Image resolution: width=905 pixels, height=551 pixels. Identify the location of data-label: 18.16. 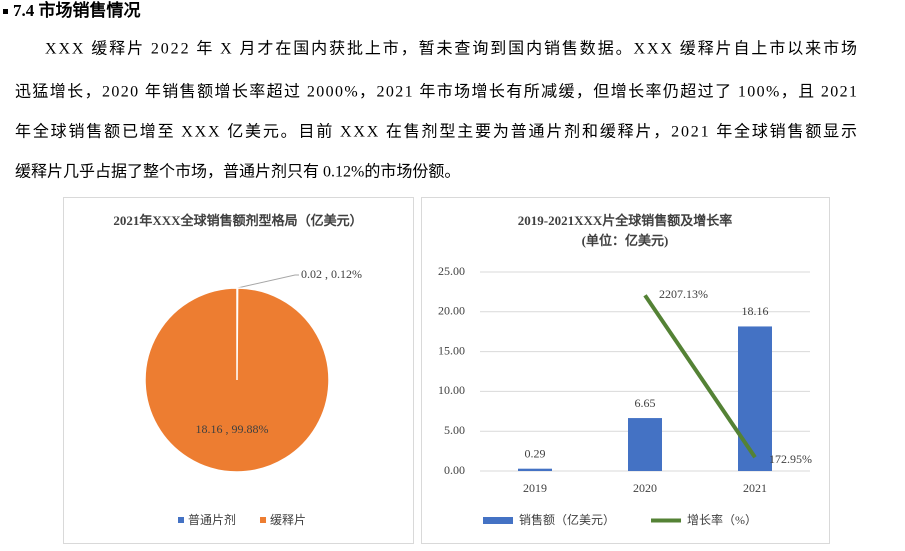
(755, 311).